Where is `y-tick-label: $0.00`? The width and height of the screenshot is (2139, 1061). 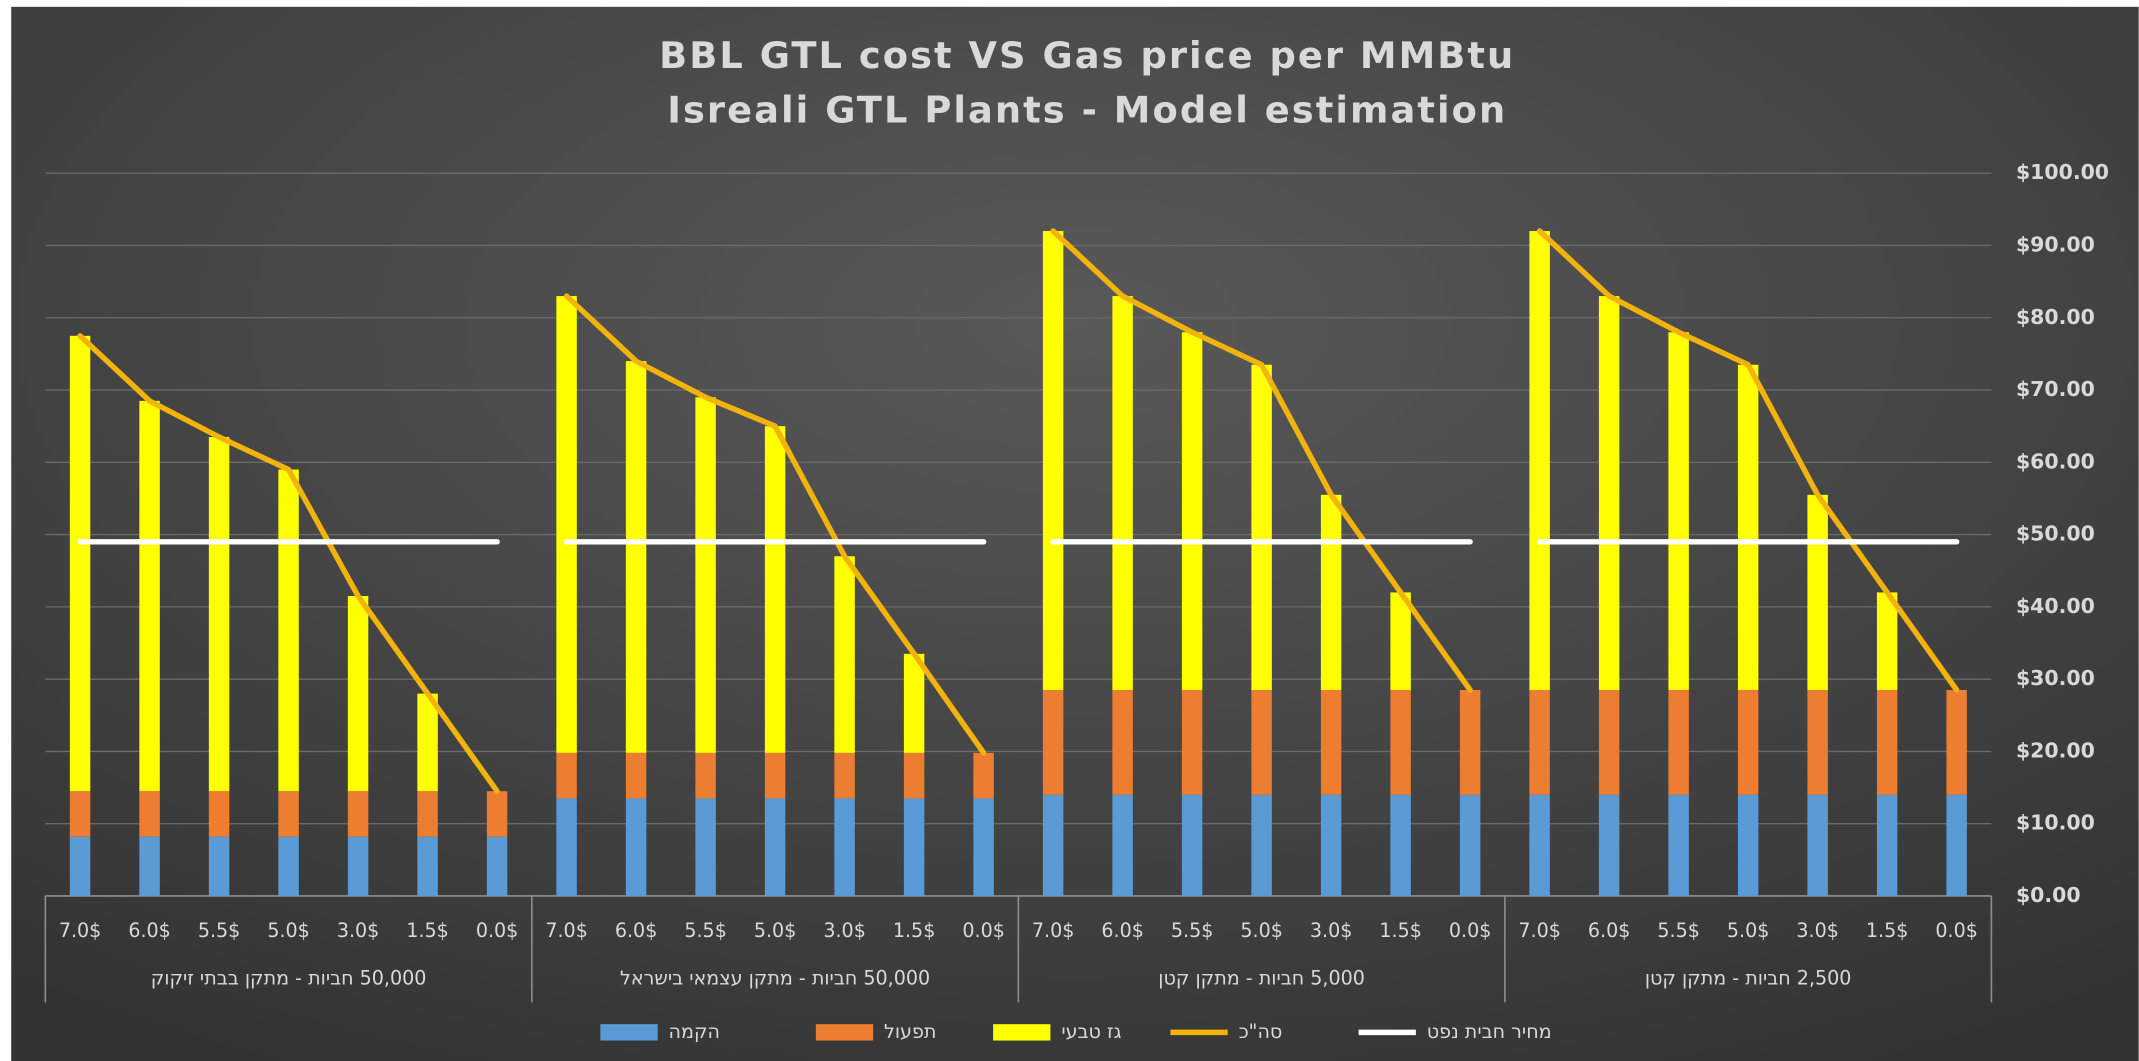 y-tick-label: $0.00 is located at coordinates (2048, 895).